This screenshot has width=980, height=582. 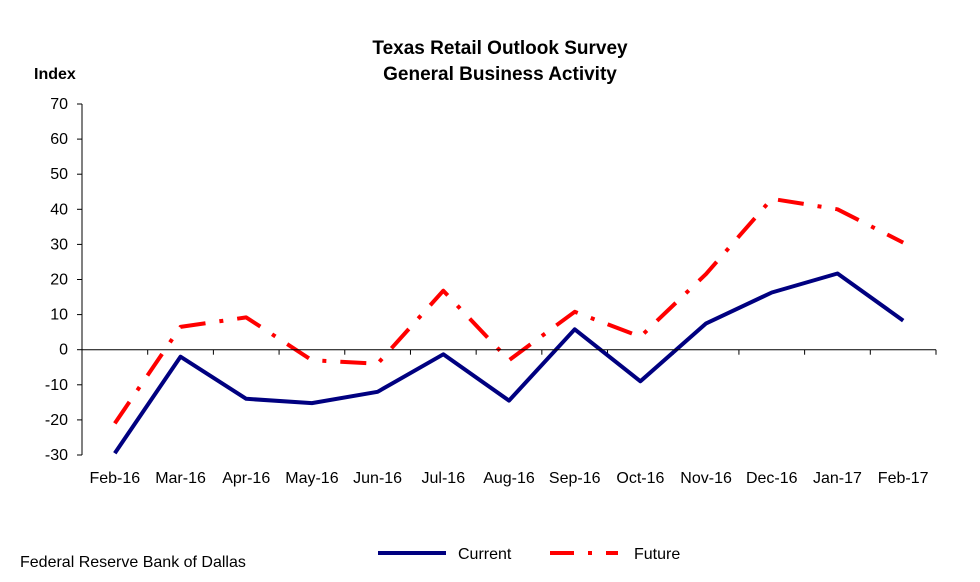 What do you see at coordinates (500, 48) in the screenshot?
I see `chart-title: Texas Retail Outlook Survey` at bounding box center [500, 48].